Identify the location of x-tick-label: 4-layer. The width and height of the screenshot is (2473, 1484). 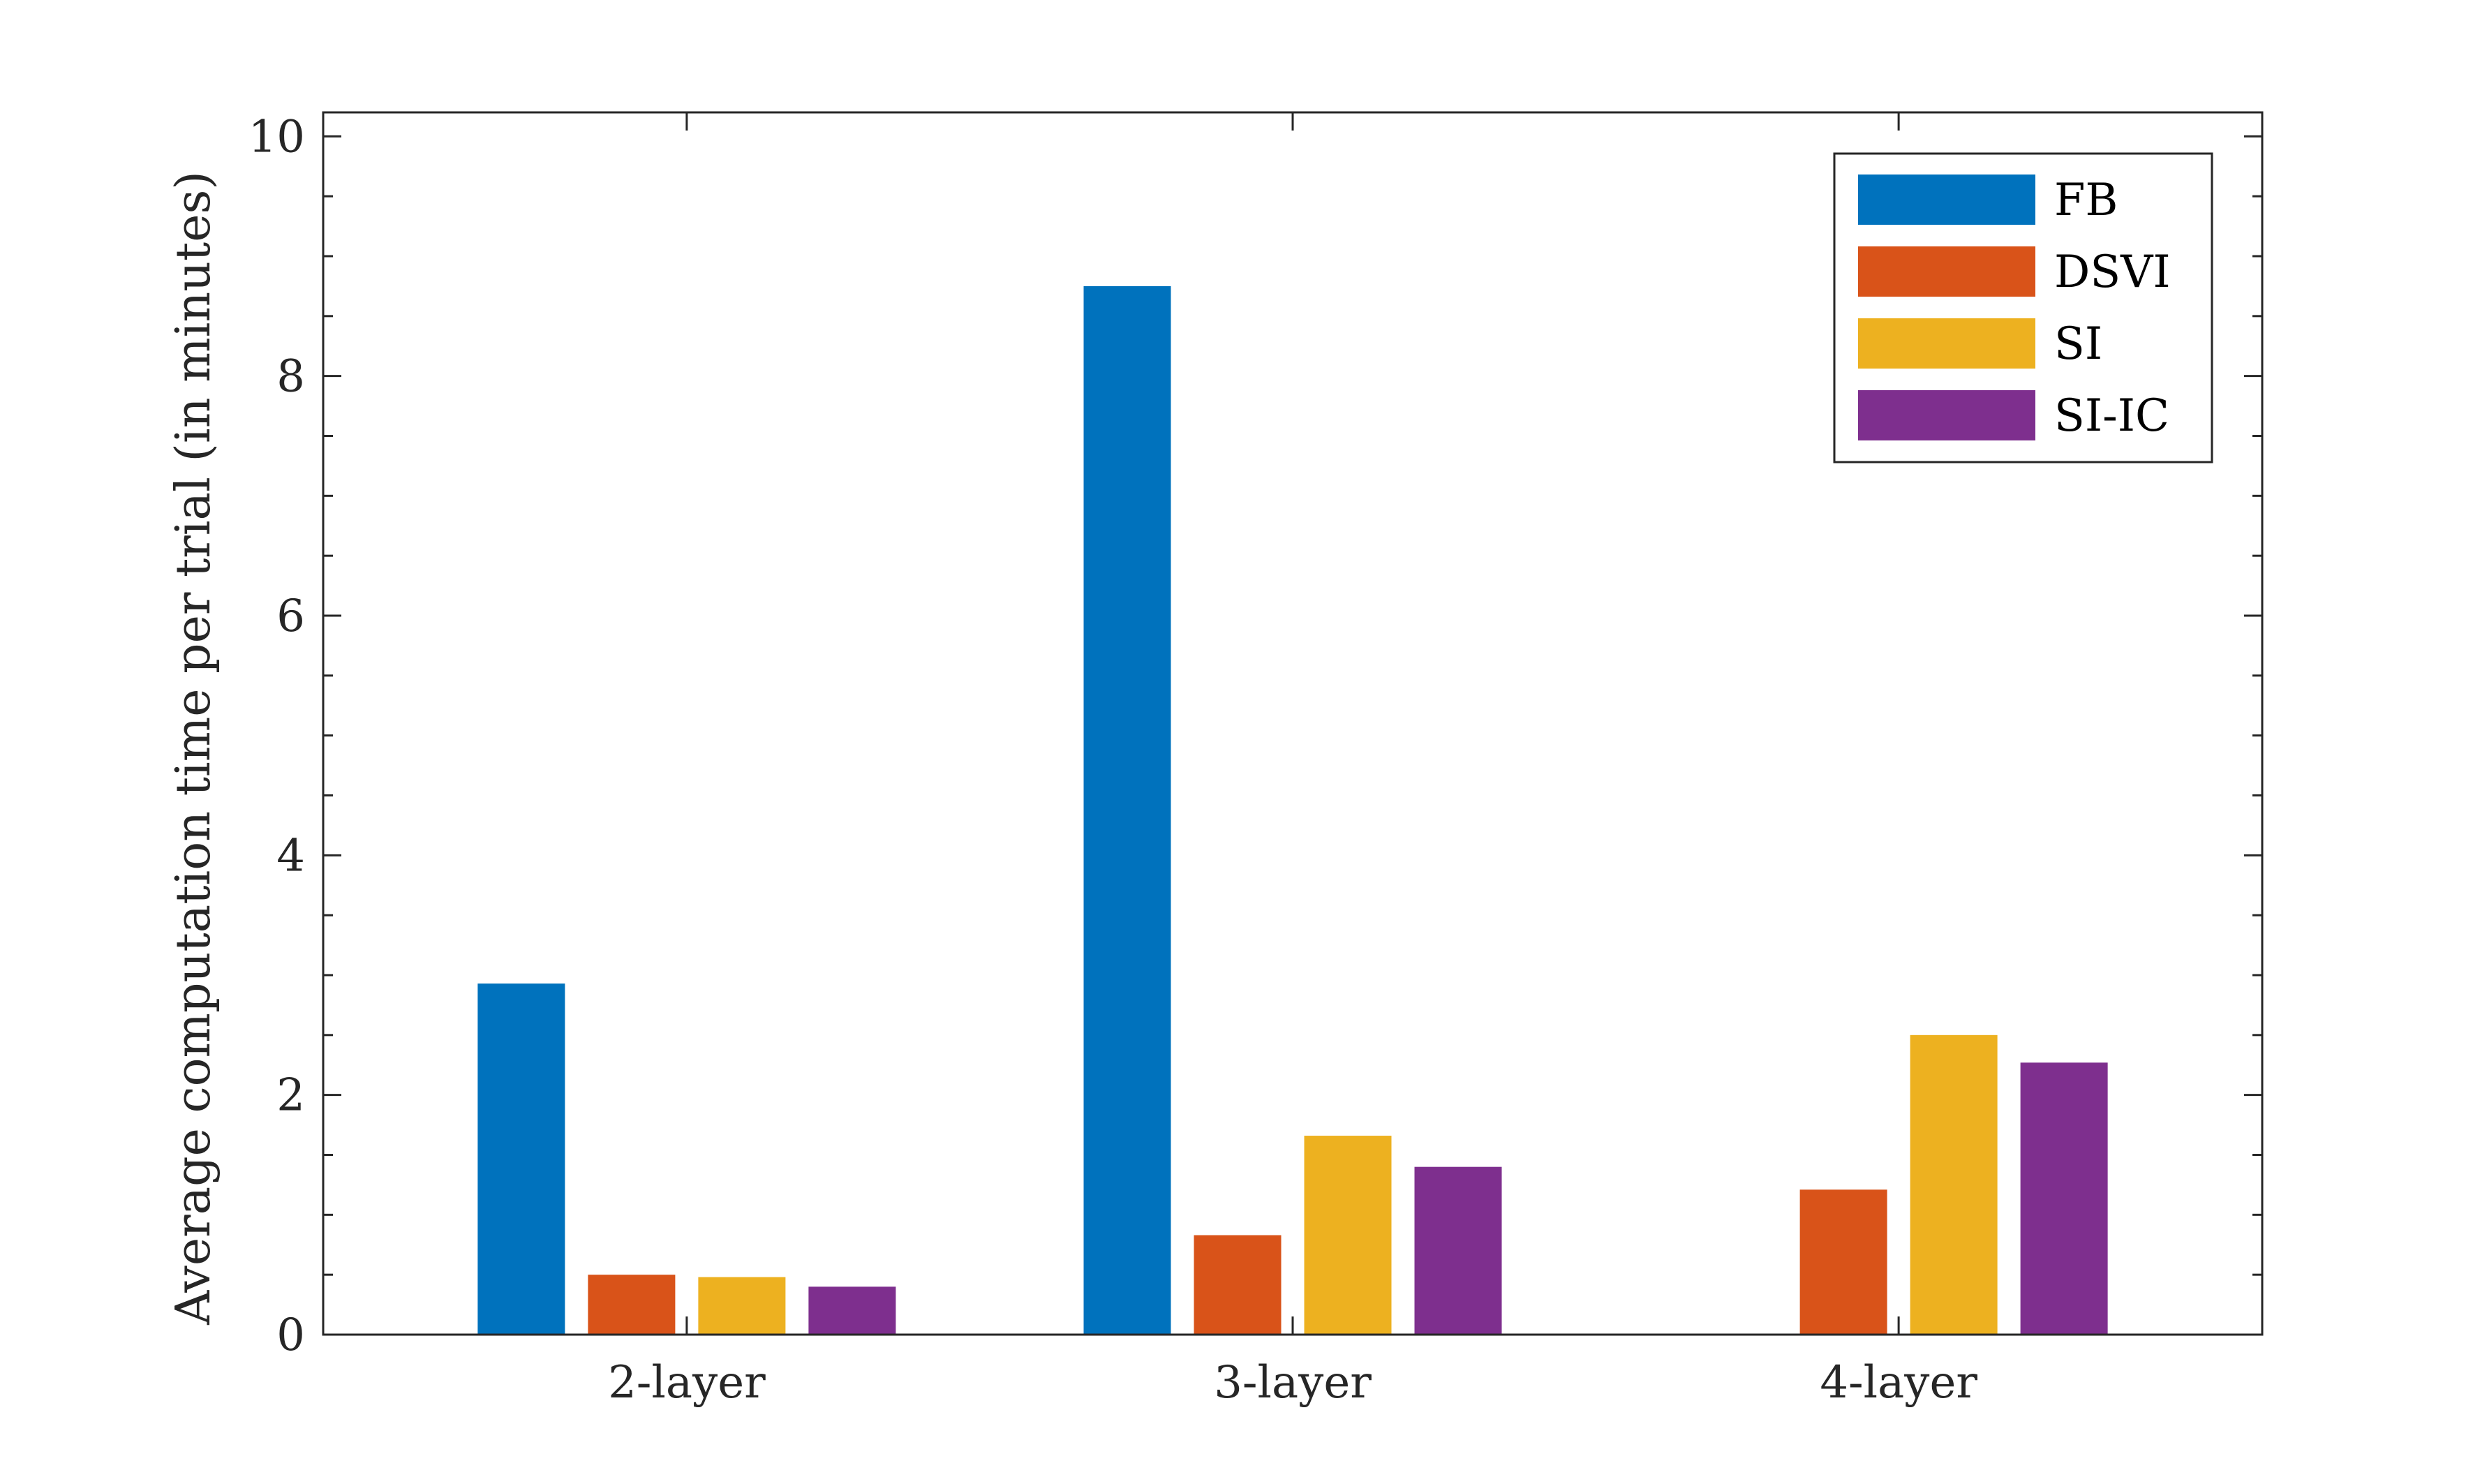
(1898, 1383).